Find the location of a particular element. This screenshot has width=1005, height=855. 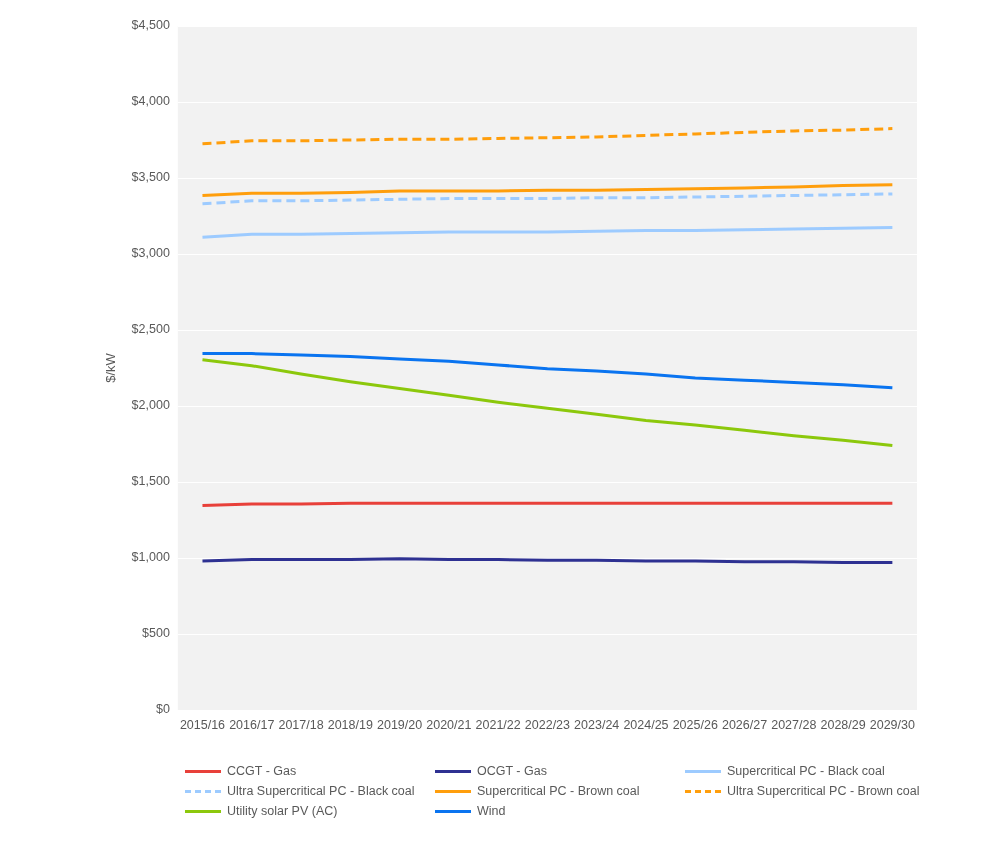

y-tick-label: $4,500 is located at coordinates (150, 25).